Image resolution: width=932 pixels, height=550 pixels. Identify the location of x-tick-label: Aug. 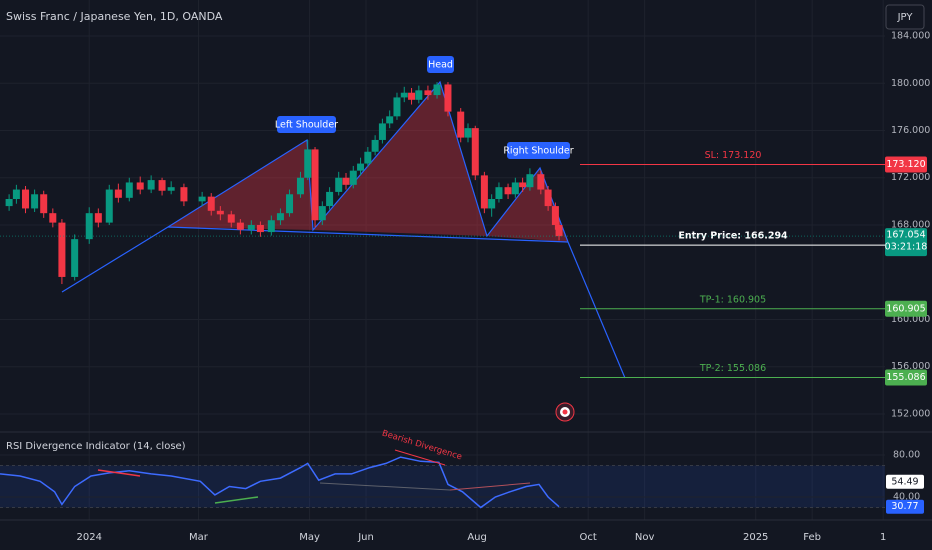
(477, 537).